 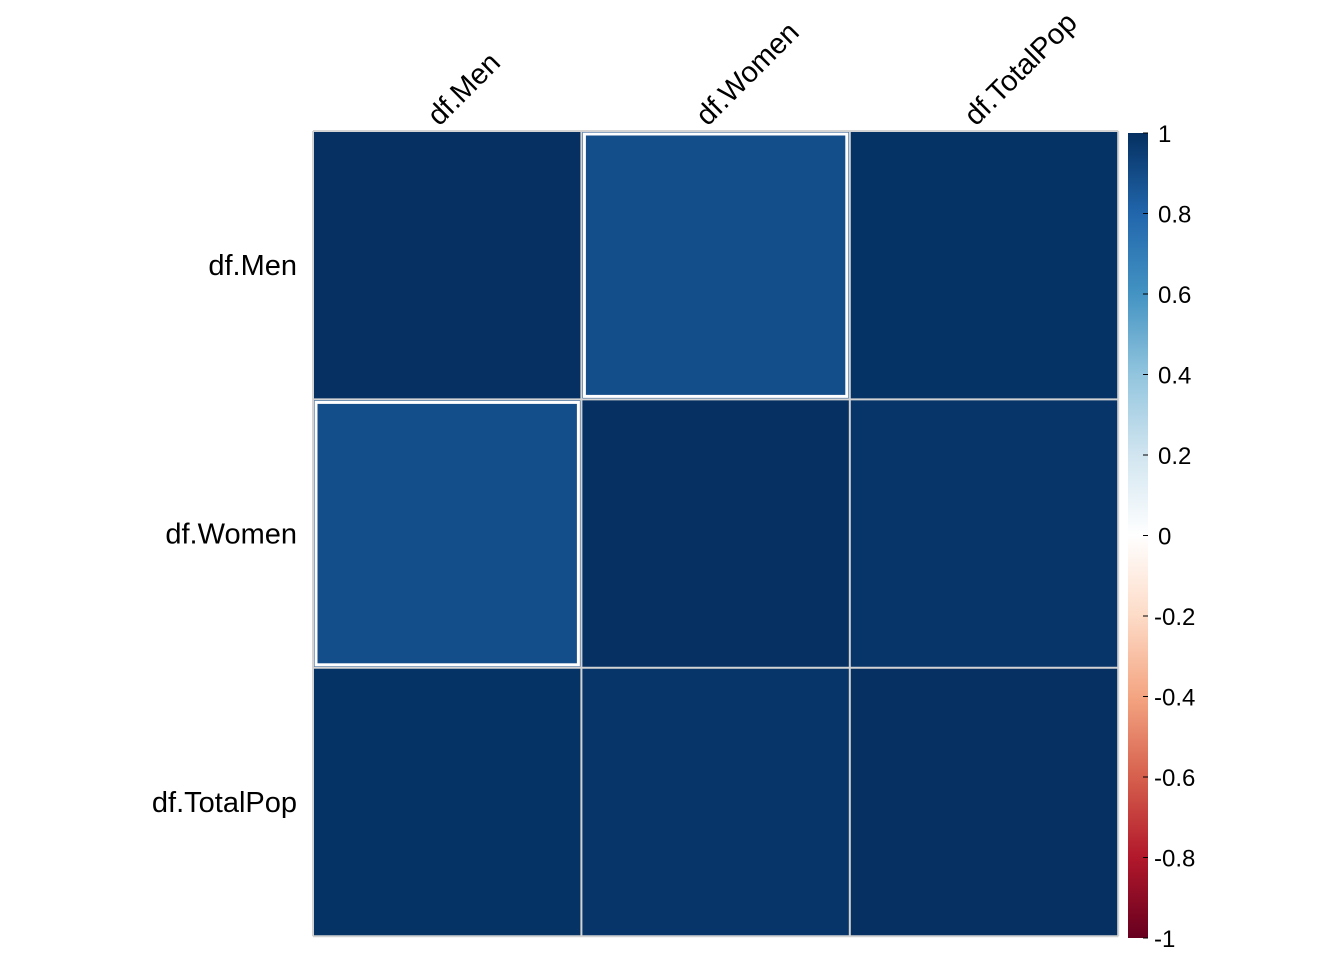 I want to click on colorbar-tick-label: 0.6, so click(x=1174, y=295).